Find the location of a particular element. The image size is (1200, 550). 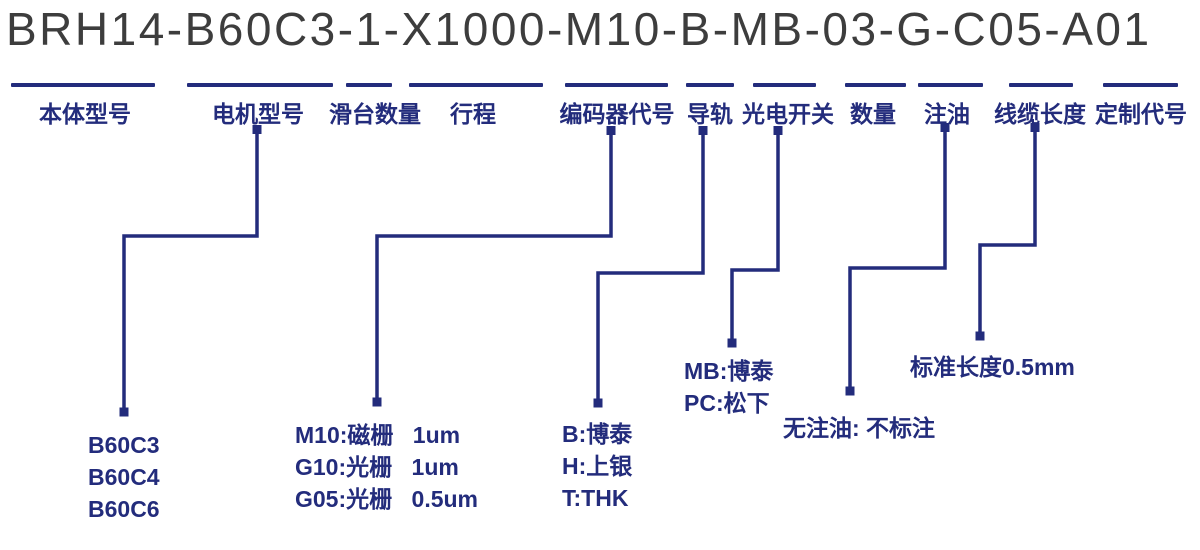

label-cable-length: 线缆长度 is located at coordinates (1040, 114).